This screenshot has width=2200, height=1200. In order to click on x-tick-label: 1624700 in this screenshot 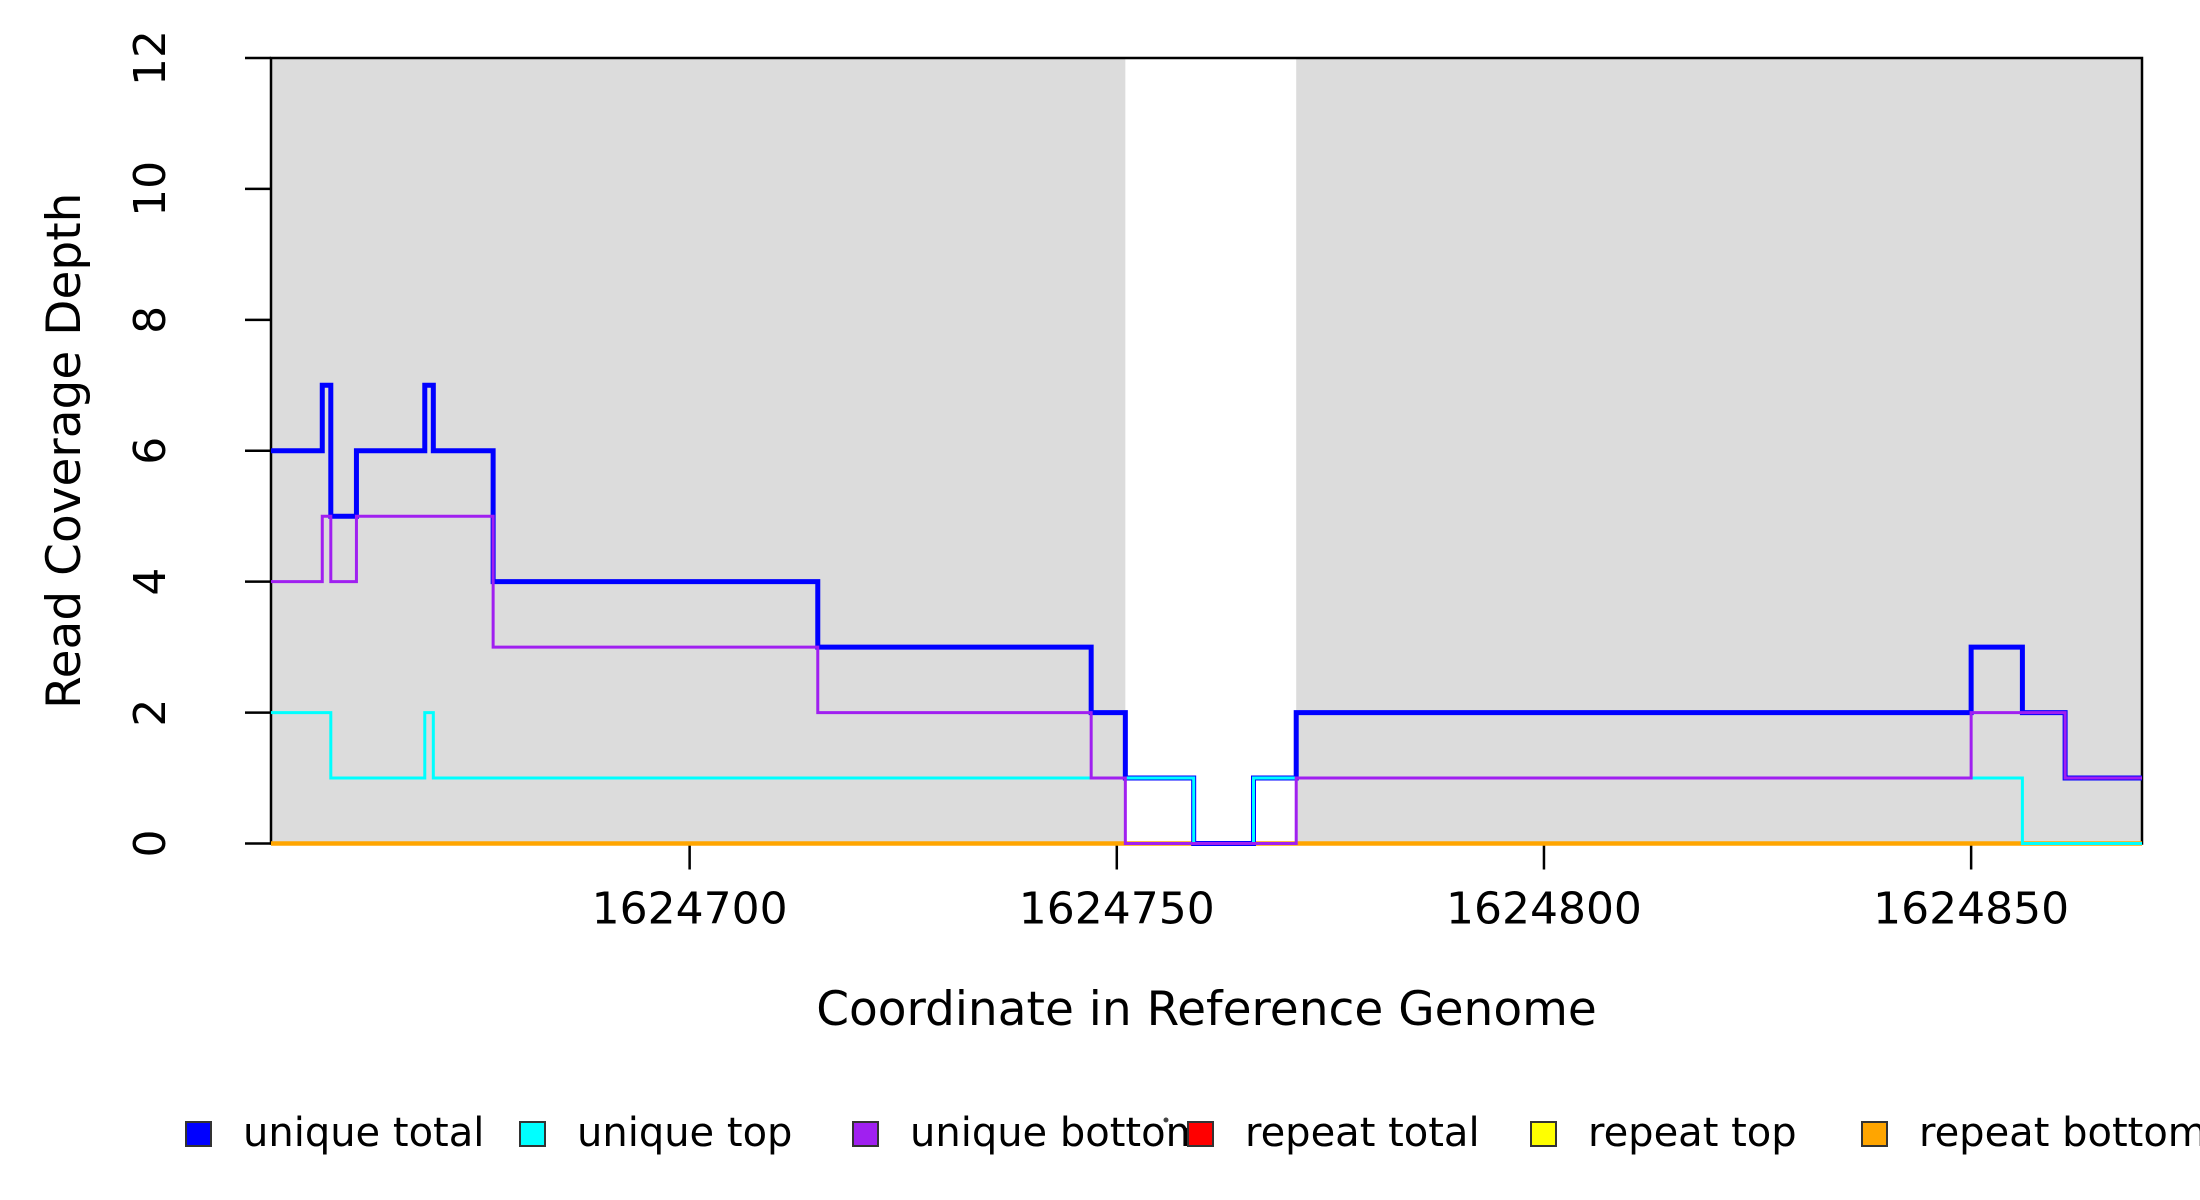, I will do `click(690, 909)`.